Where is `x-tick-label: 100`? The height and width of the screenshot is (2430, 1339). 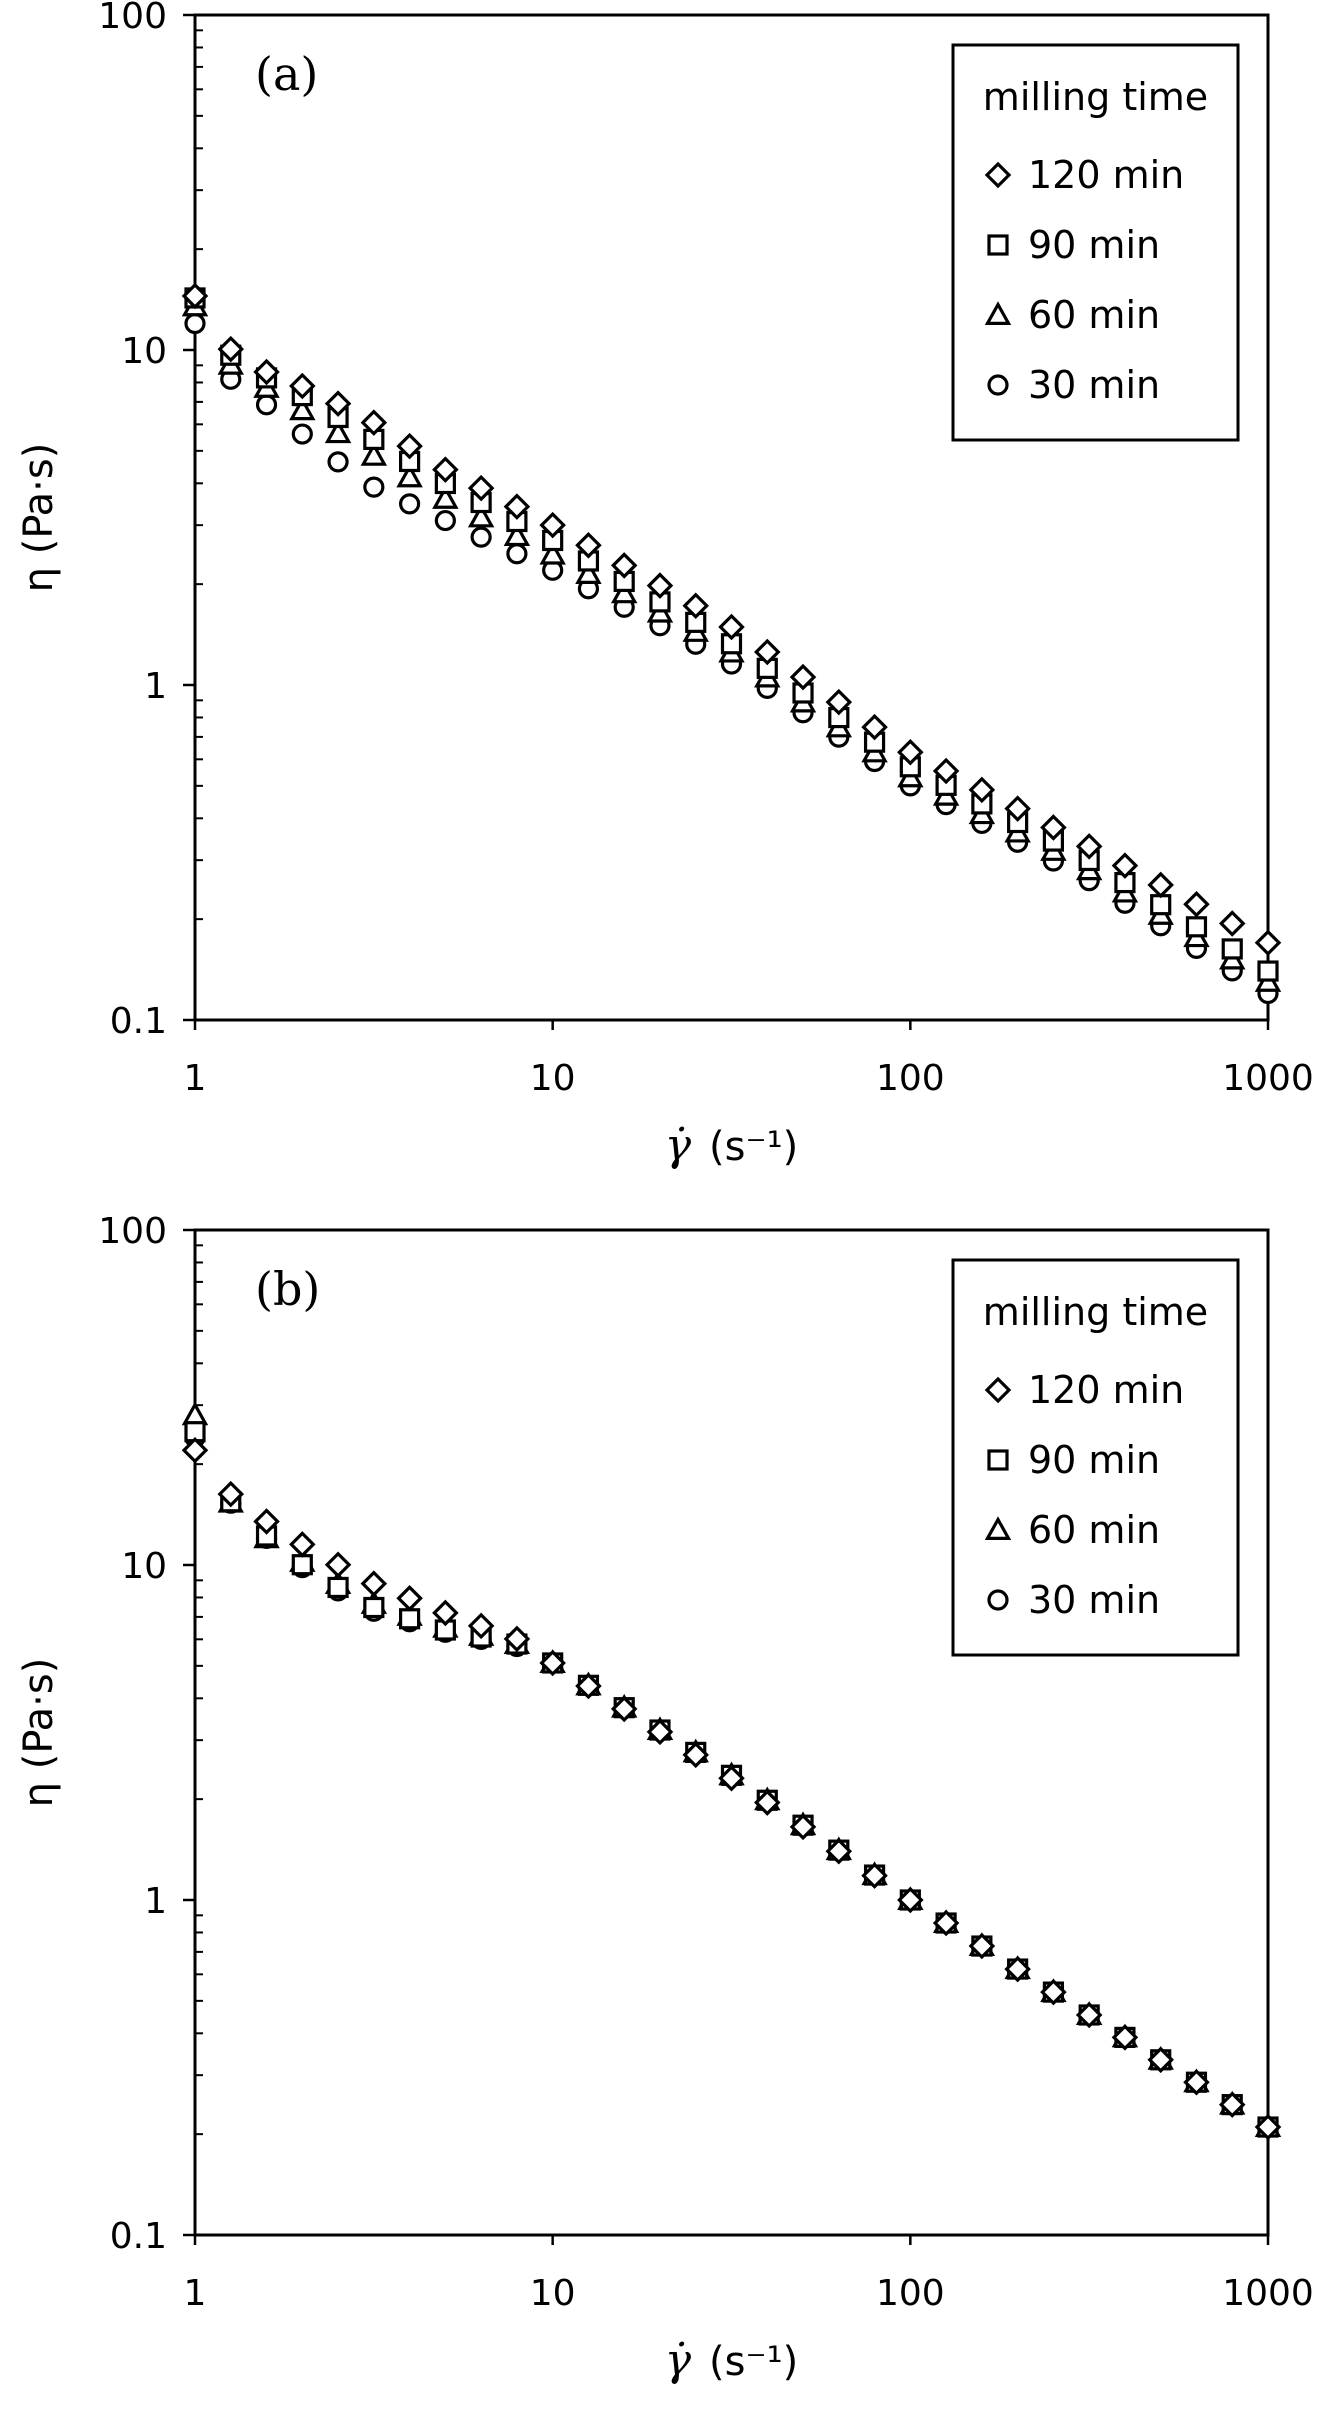 x-tick-label: 100 is located at coordinates (910, 1078).